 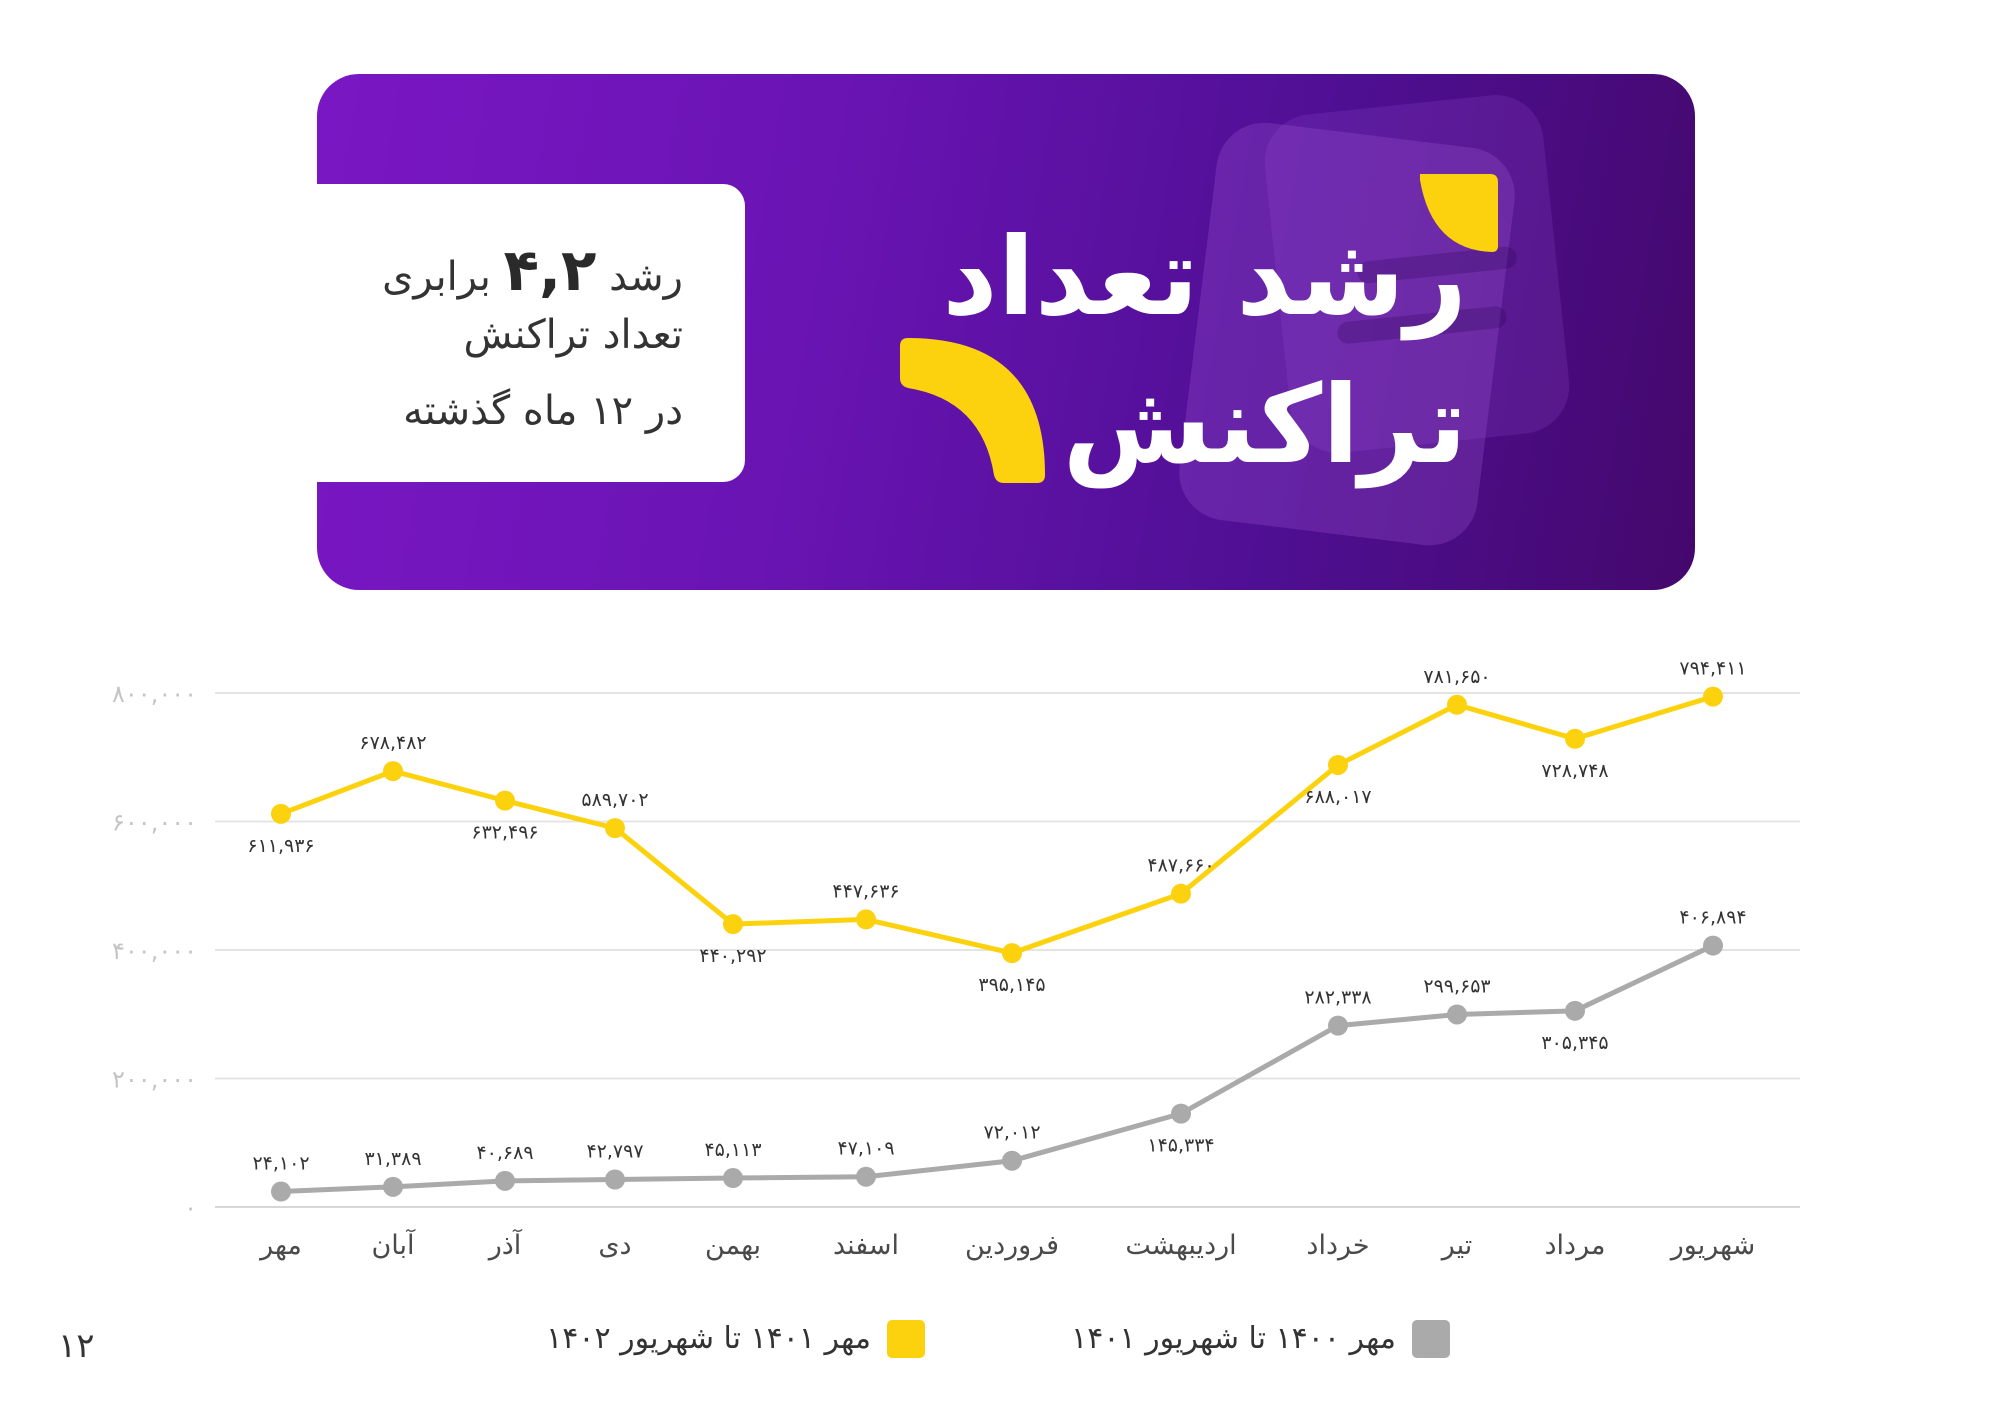 I want to click on legend-item-current-year: مهر ۱۴۰۱ تا شهریور ۱۴۰۲, so click(x=735, y=1340).